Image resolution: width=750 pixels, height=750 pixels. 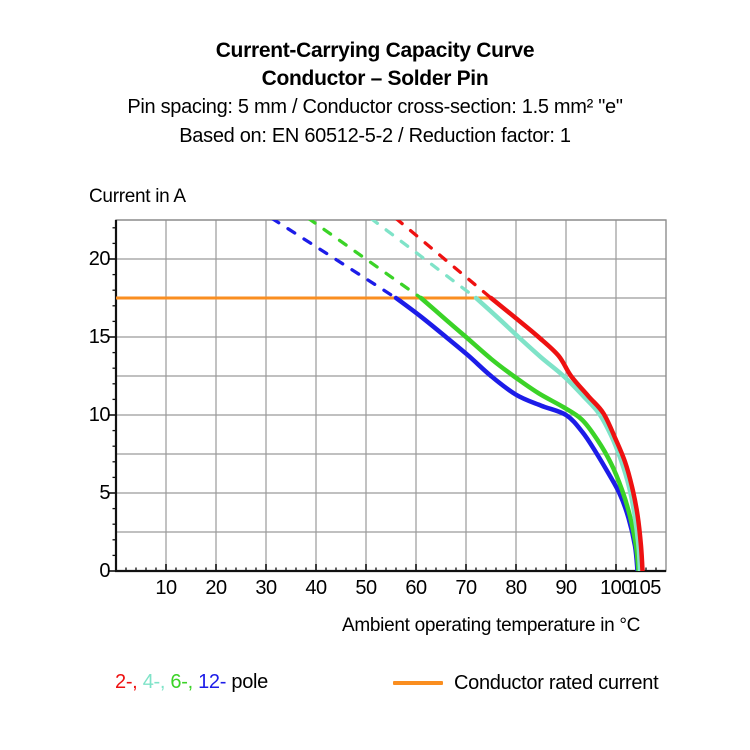 What do you see at coordinates (491, 625) in the screenshot?
I see `x-axis-title: Ambient operating temperature in °C` at bounding box center [491, 625].